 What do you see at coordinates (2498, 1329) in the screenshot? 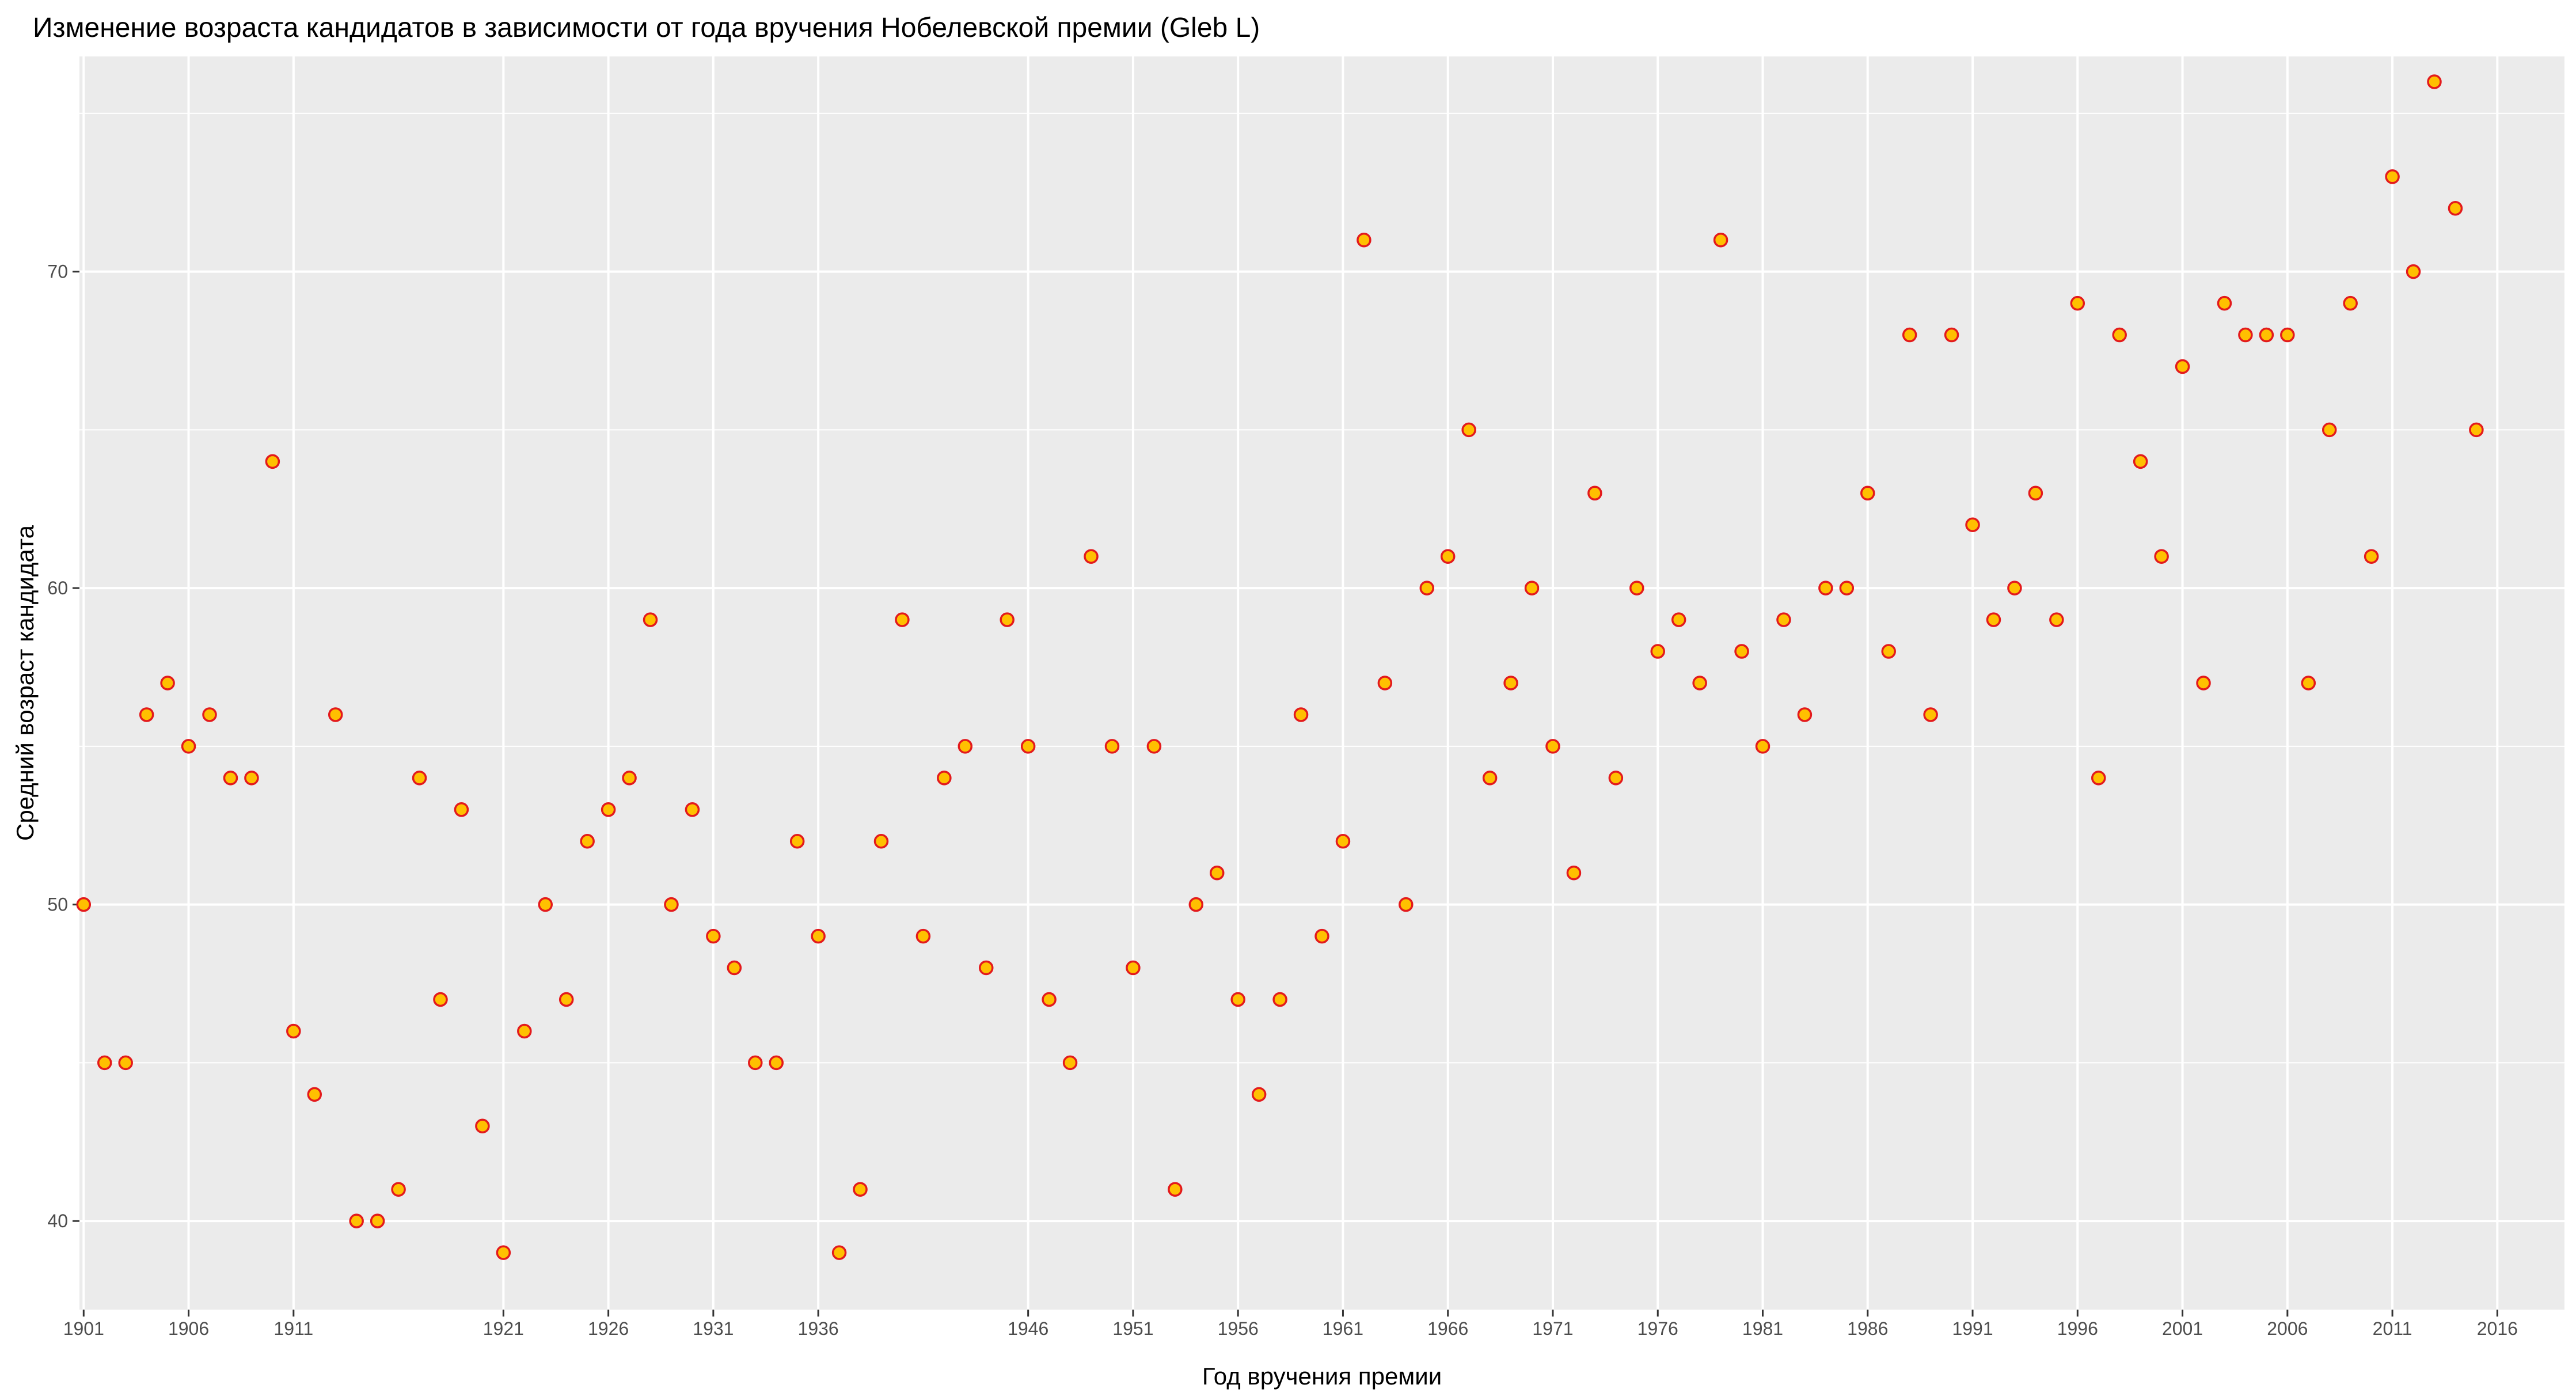
I see `x-tick-label: 2016` at bounding box center [2498, 1329].